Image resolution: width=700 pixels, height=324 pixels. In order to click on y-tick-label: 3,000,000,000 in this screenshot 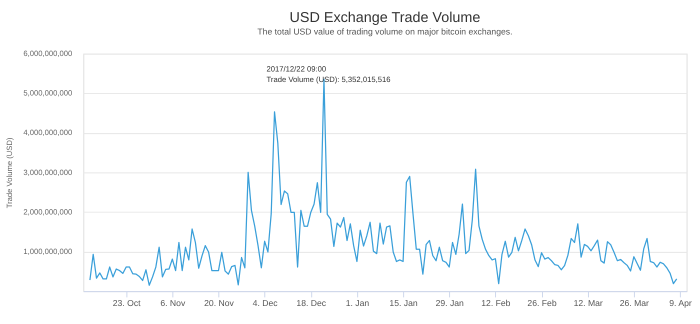, I will do `click(47, 172)`.